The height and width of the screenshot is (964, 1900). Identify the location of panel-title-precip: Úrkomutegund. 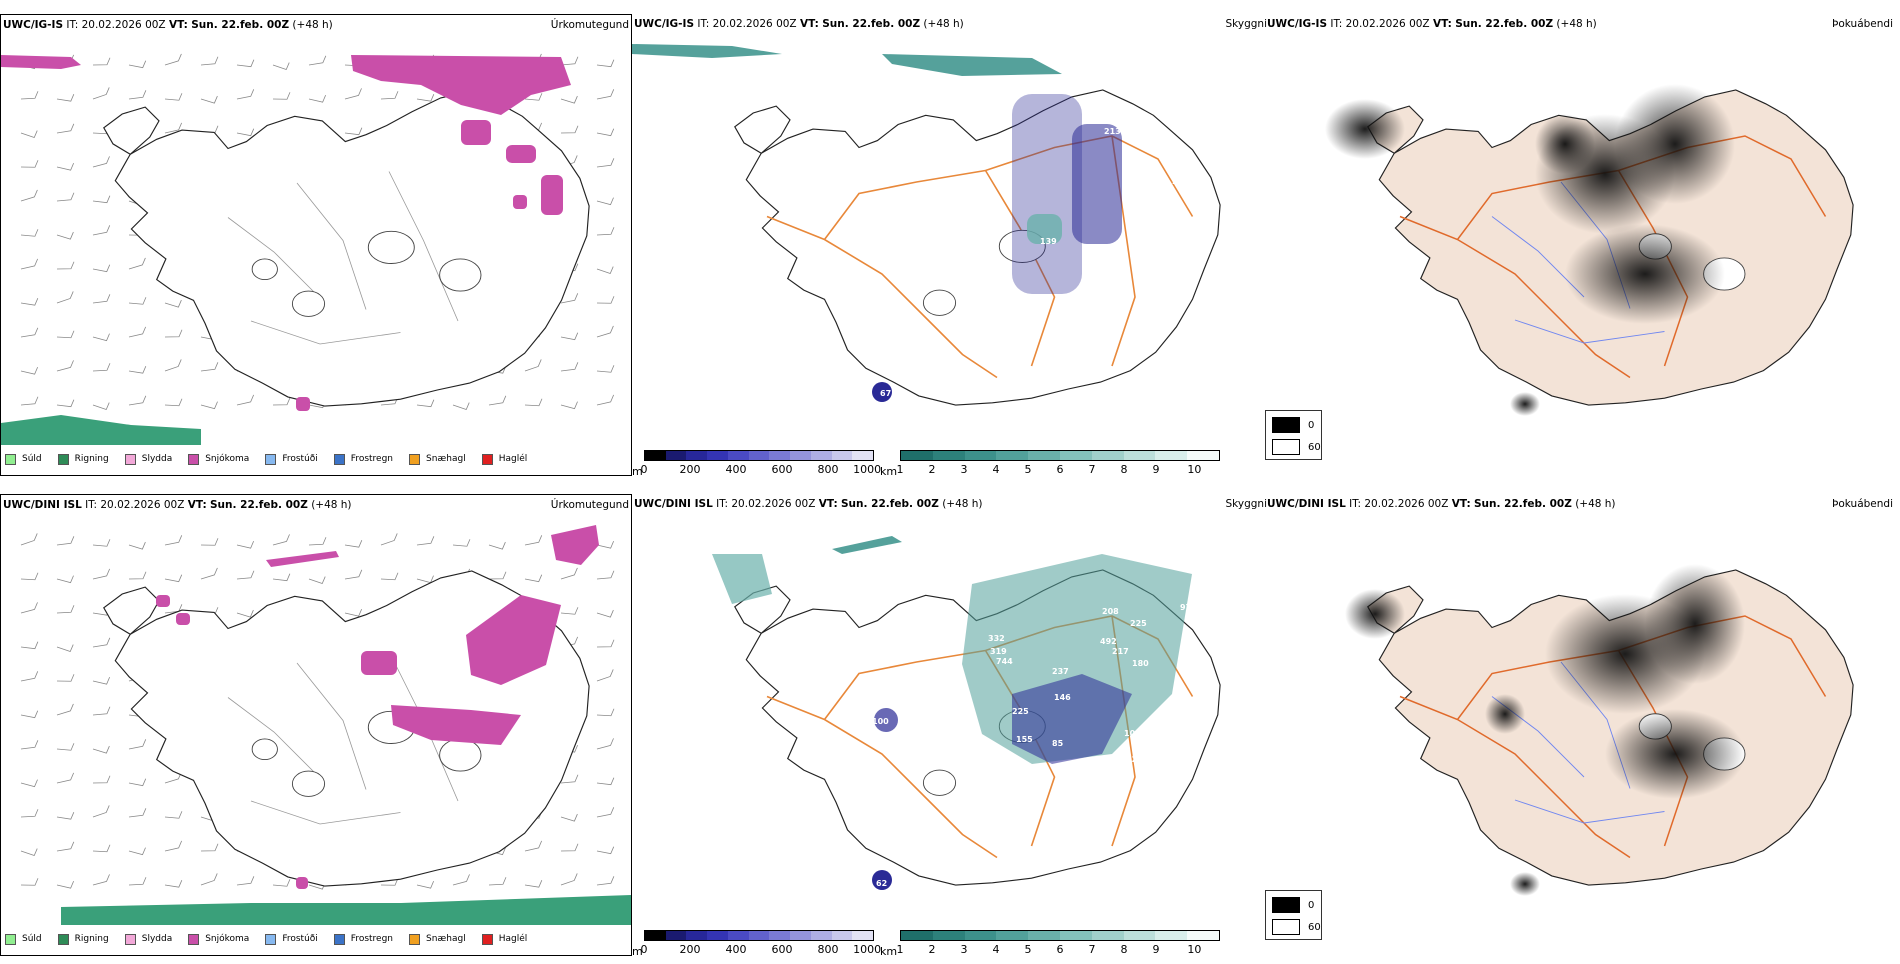
(589, 25).